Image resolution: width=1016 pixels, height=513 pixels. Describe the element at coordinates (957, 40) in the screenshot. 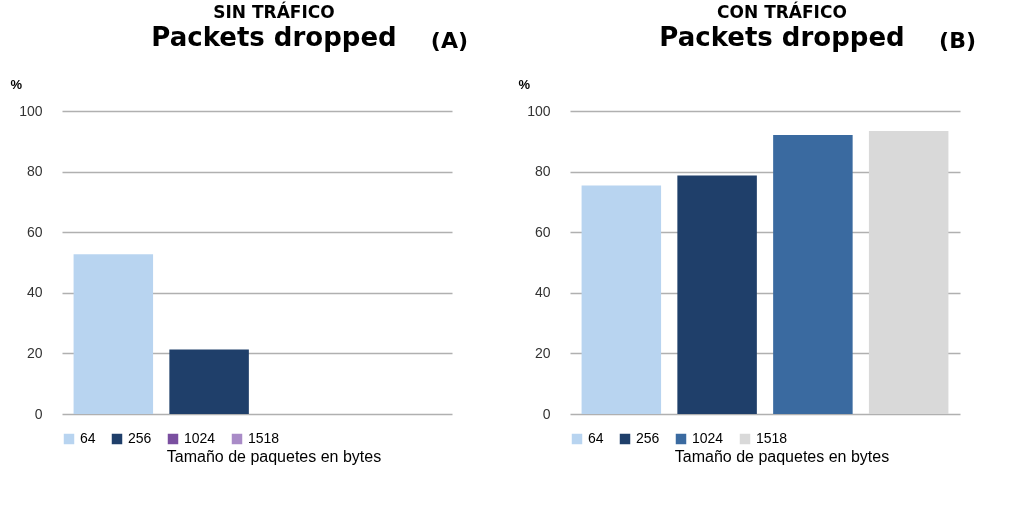

I see `text: (B)` at that location.